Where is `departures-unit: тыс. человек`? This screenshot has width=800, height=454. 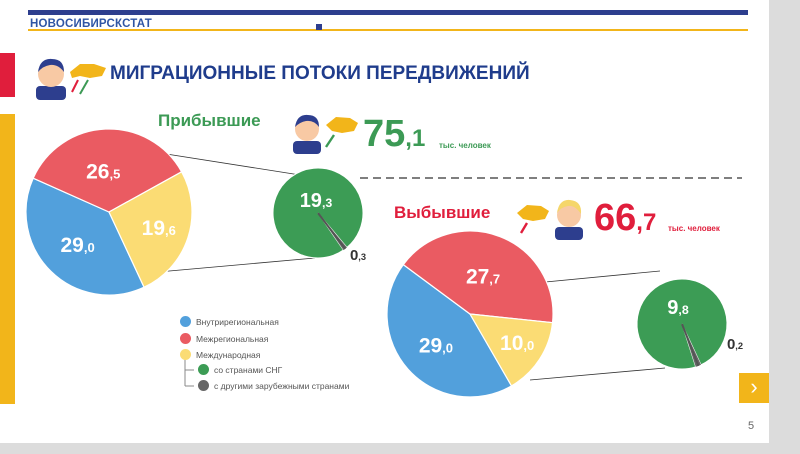 departures-unit: тыс. человек is located at coordinates (694, 228).